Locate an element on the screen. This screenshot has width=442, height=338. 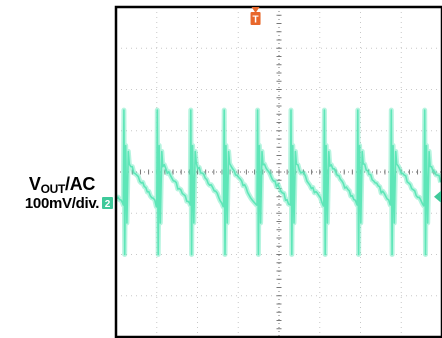
ground-arrow-shape is located at coordinates (437, 196).